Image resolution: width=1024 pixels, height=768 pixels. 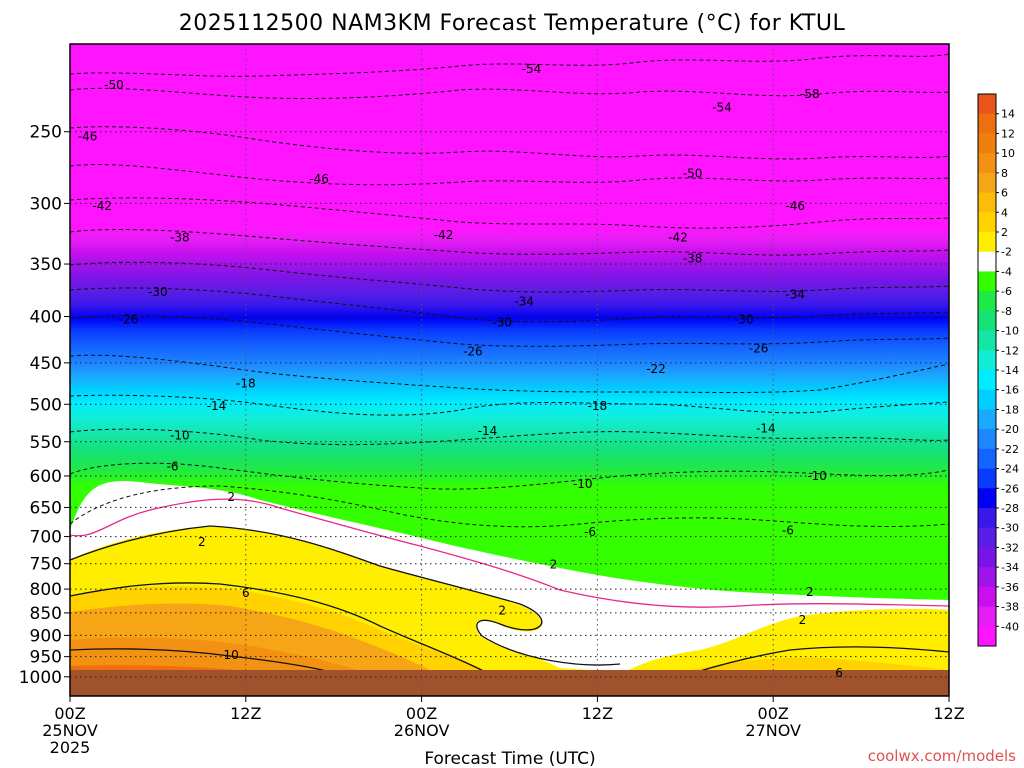 What do you see at coordinates (532, 69) in the screenshot?
I see `contour-label: -54` at bounding box center [532, 69].